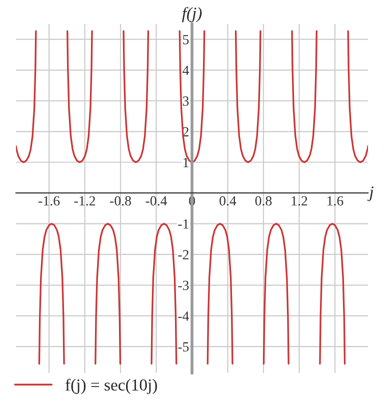  What do you see at coordinates (183, 255) in the screenshot?
I see `y-tick-label: -2` at bounding box center [183, 255].